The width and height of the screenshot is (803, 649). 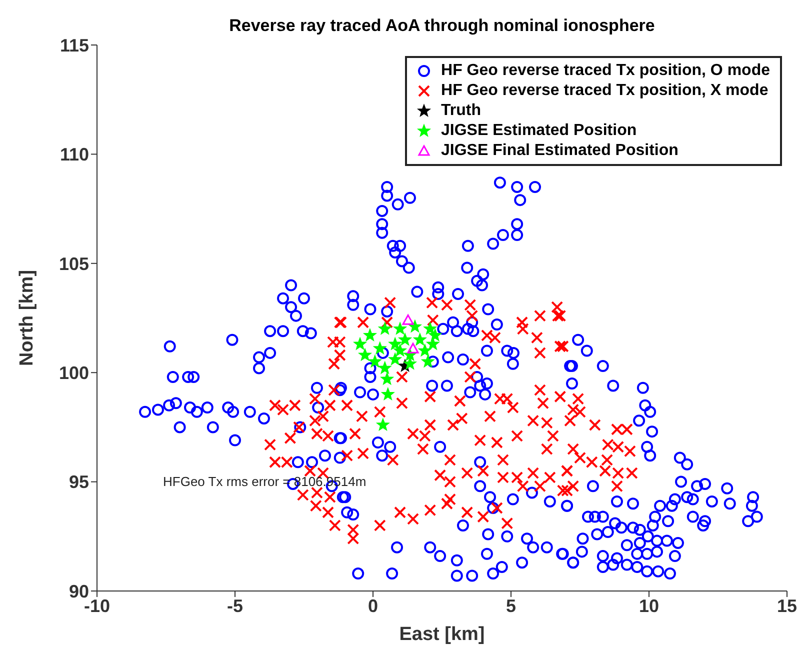 What do you see at coordinates (787, 606) in the screenshot?
I see `x-tick-label: 15` at bounding box center [787, 606].